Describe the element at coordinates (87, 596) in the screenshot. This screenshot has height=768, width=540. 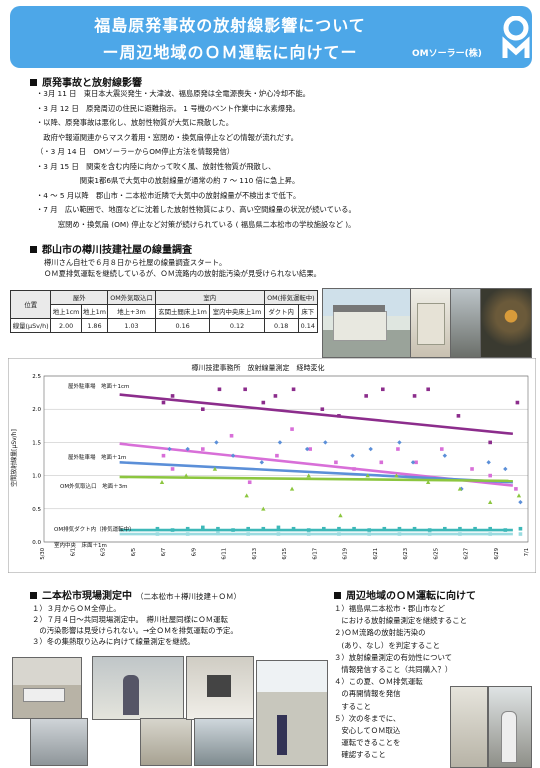
I see `section3-heading-text: 二本松市現場測定中` at that location.